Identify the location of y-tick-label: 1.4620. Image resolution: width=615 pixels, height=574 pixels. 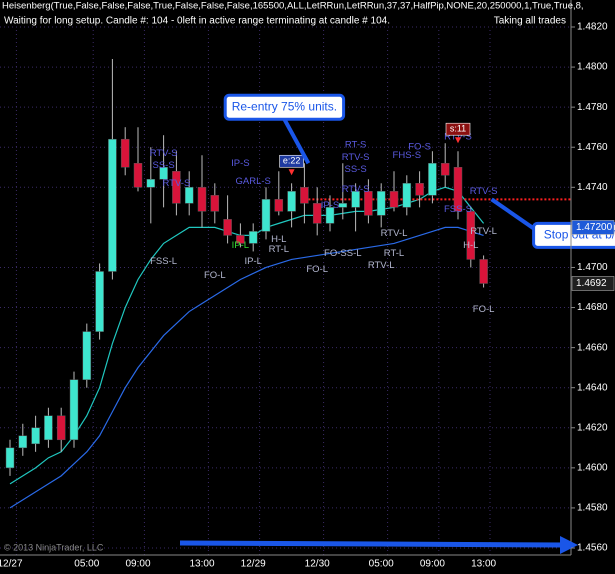
(592, 427).